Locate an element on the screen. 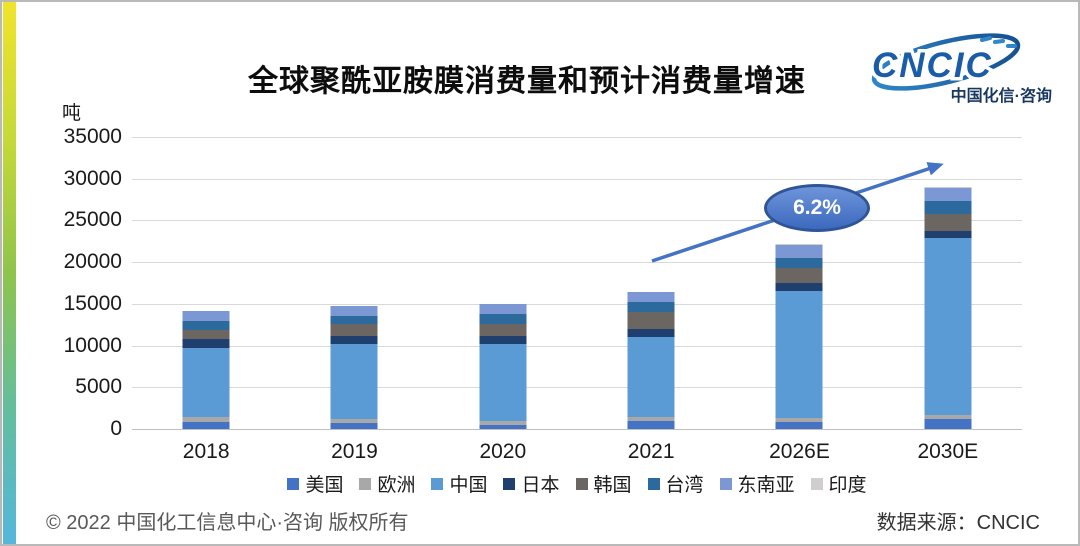 Image resolution: width=1080 pixels, height=546 pixels. bar-column-2030E is located at coordinates (948, 283).